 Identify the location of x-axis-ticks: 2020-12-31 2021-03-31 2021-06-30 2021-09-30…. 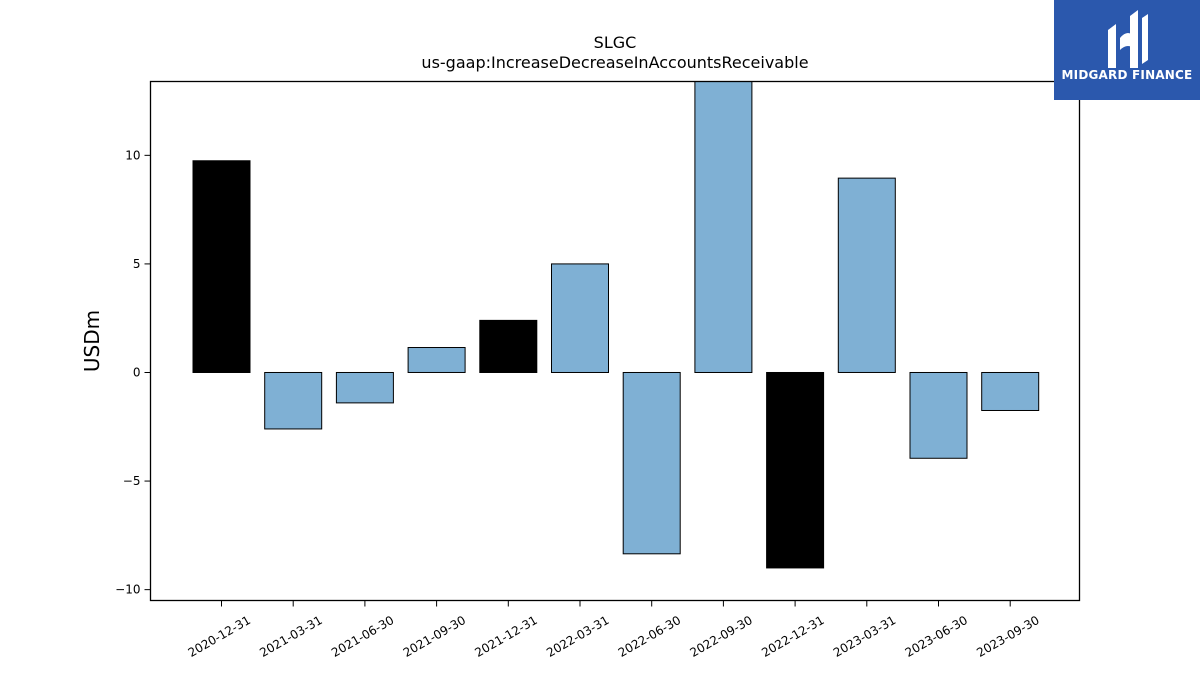
(614, 630).